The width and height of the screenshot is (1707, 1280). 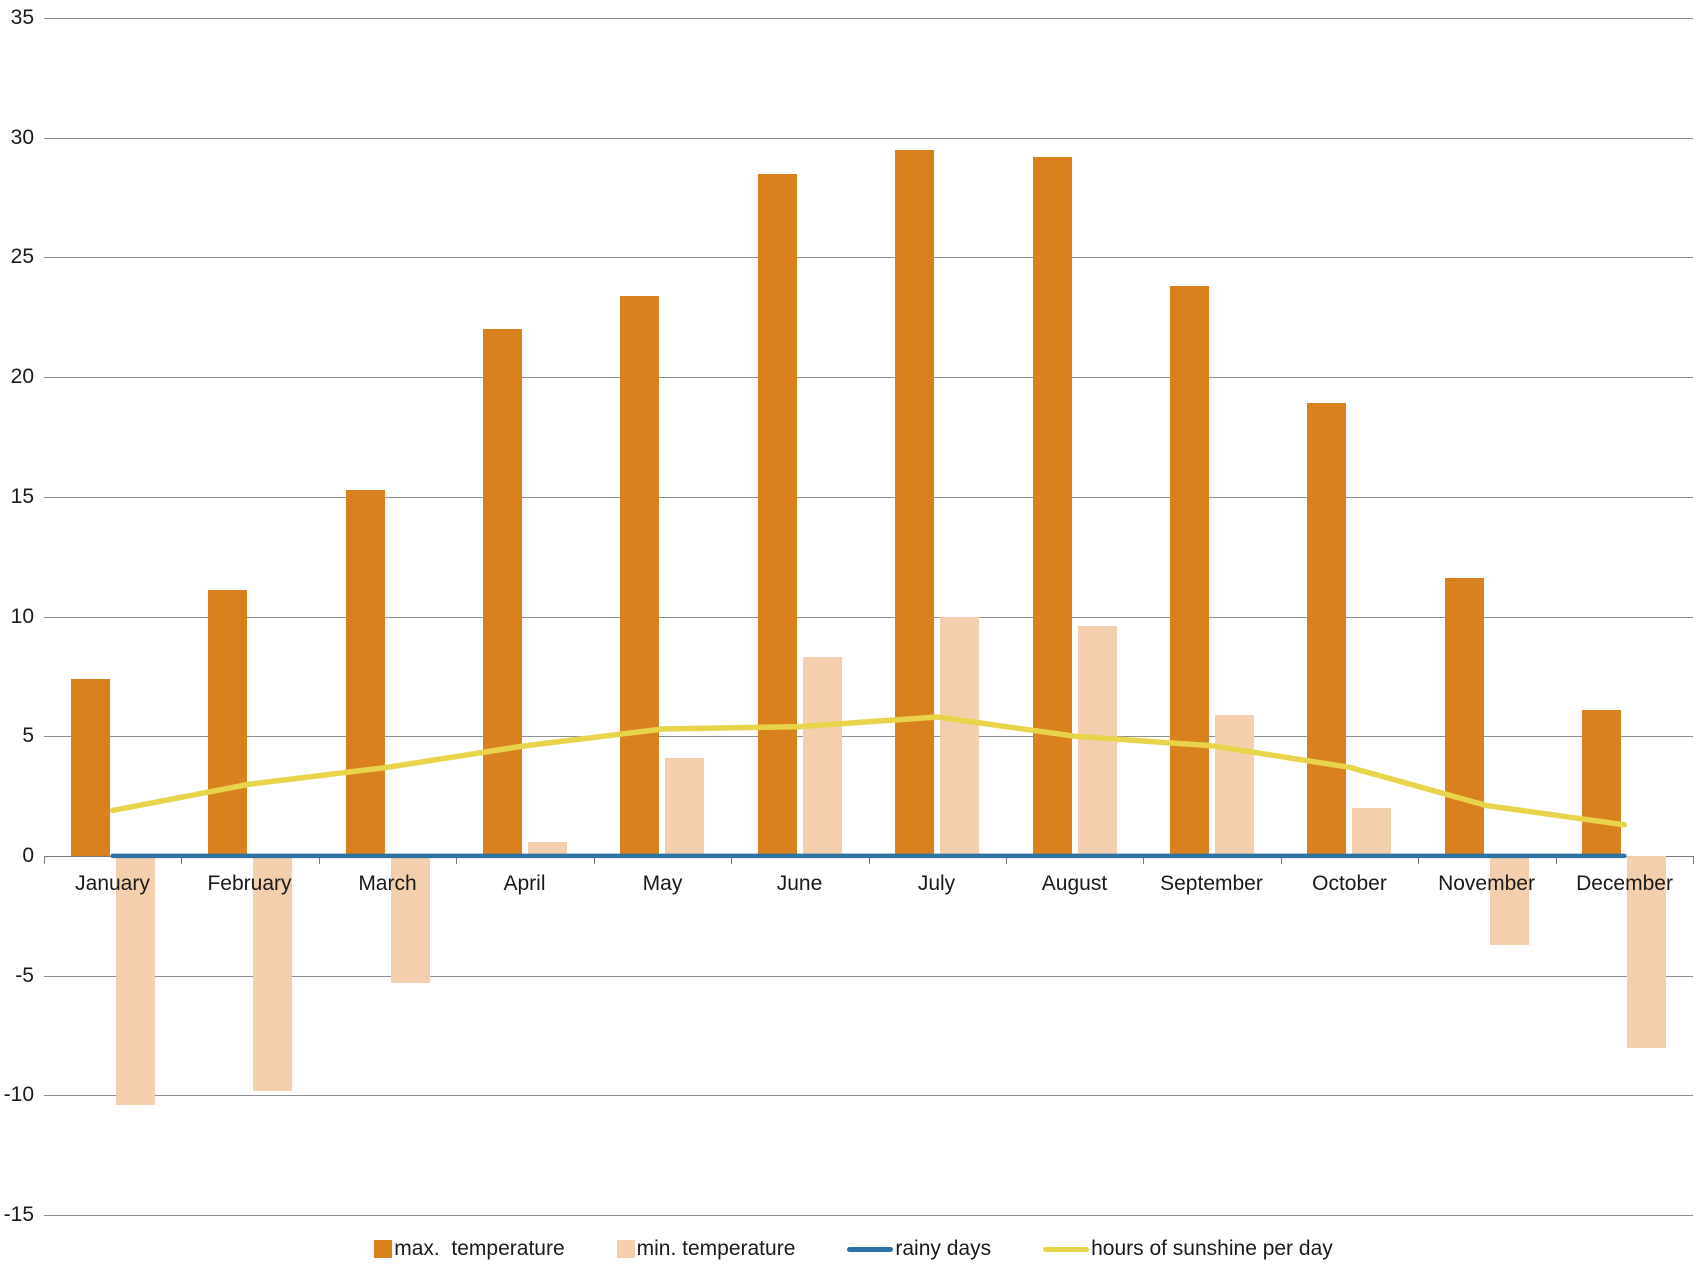 What do you see at coordinates (24, 975) in the screenshot?
I see `y-axis-label: -5` at bounding box center [24, 975].